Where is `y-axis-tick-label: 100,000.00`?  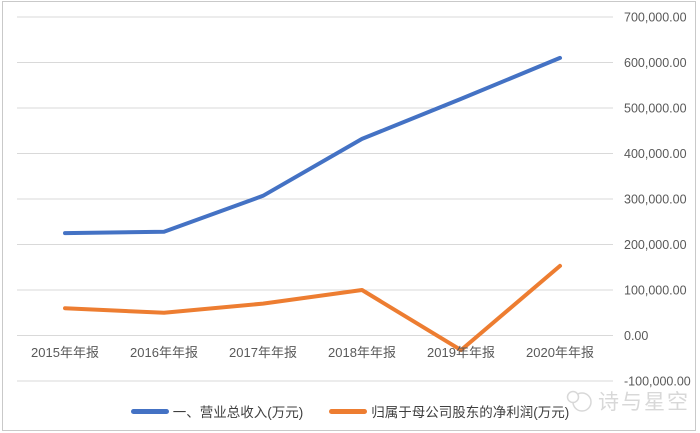
y-axis-tick-label: 100,000.00 is located at coordinates (655, 291).